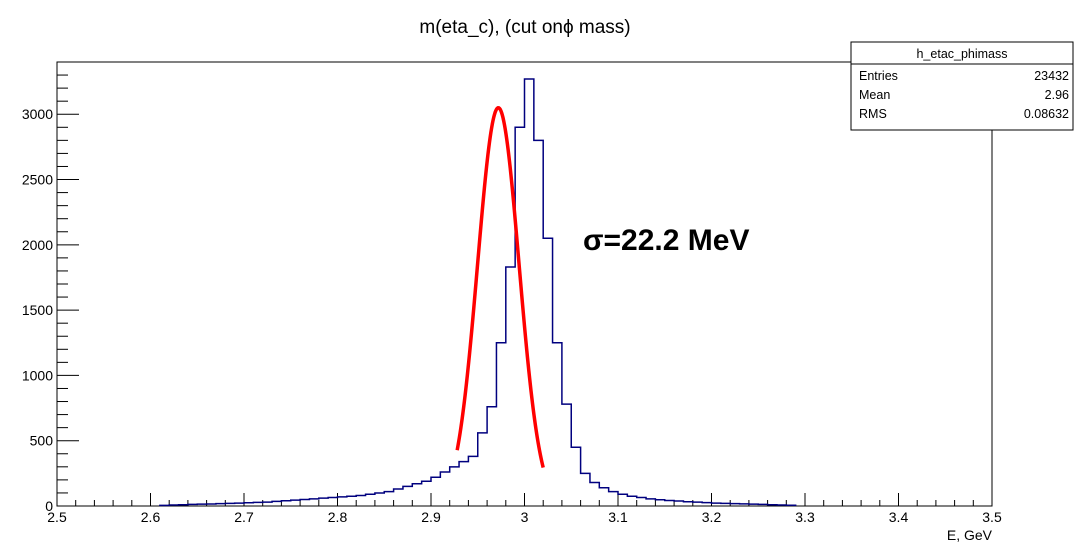 The height and width of the screenshot is (546, 1080). Describe the element at coordinates (151, 517) in the screenshot. I see `x-tick-label: 2.6` at that location.